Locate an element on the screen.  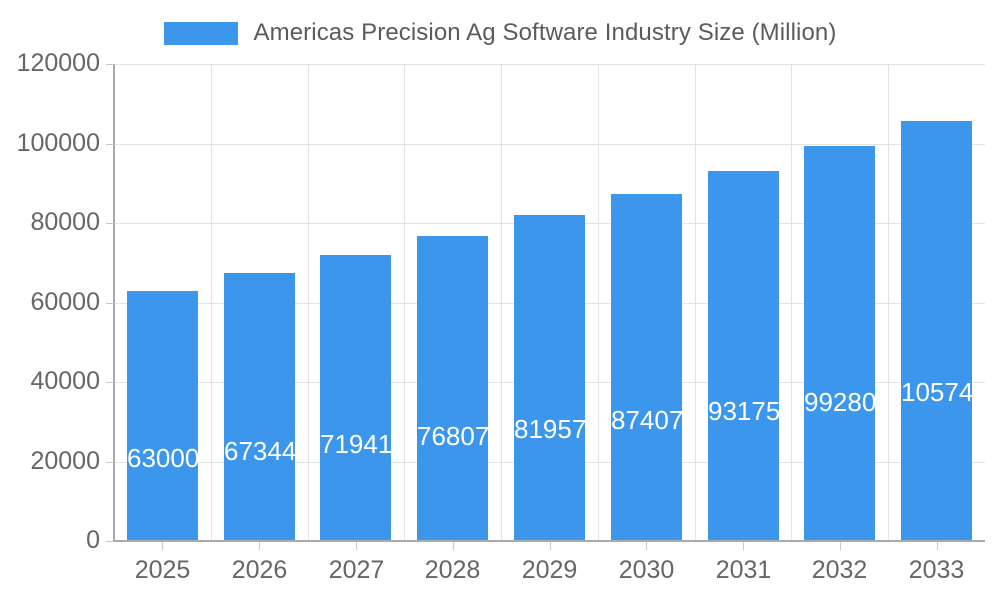
bar-value-label: 105744 is located at coordinates (944, 392).